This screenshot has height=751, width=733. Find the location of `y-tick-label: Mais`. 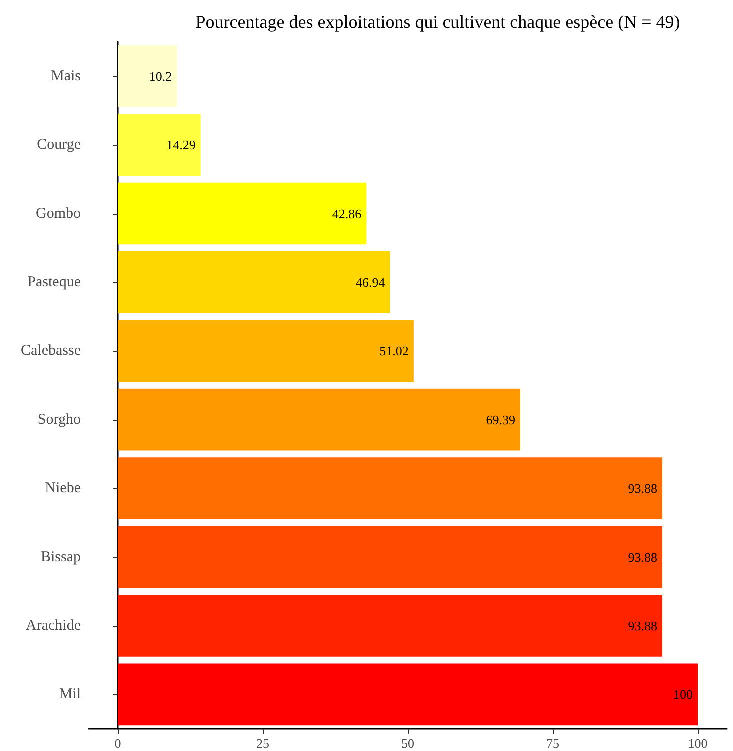

y-tick-label: Mais is located at coordinates (66, 76).